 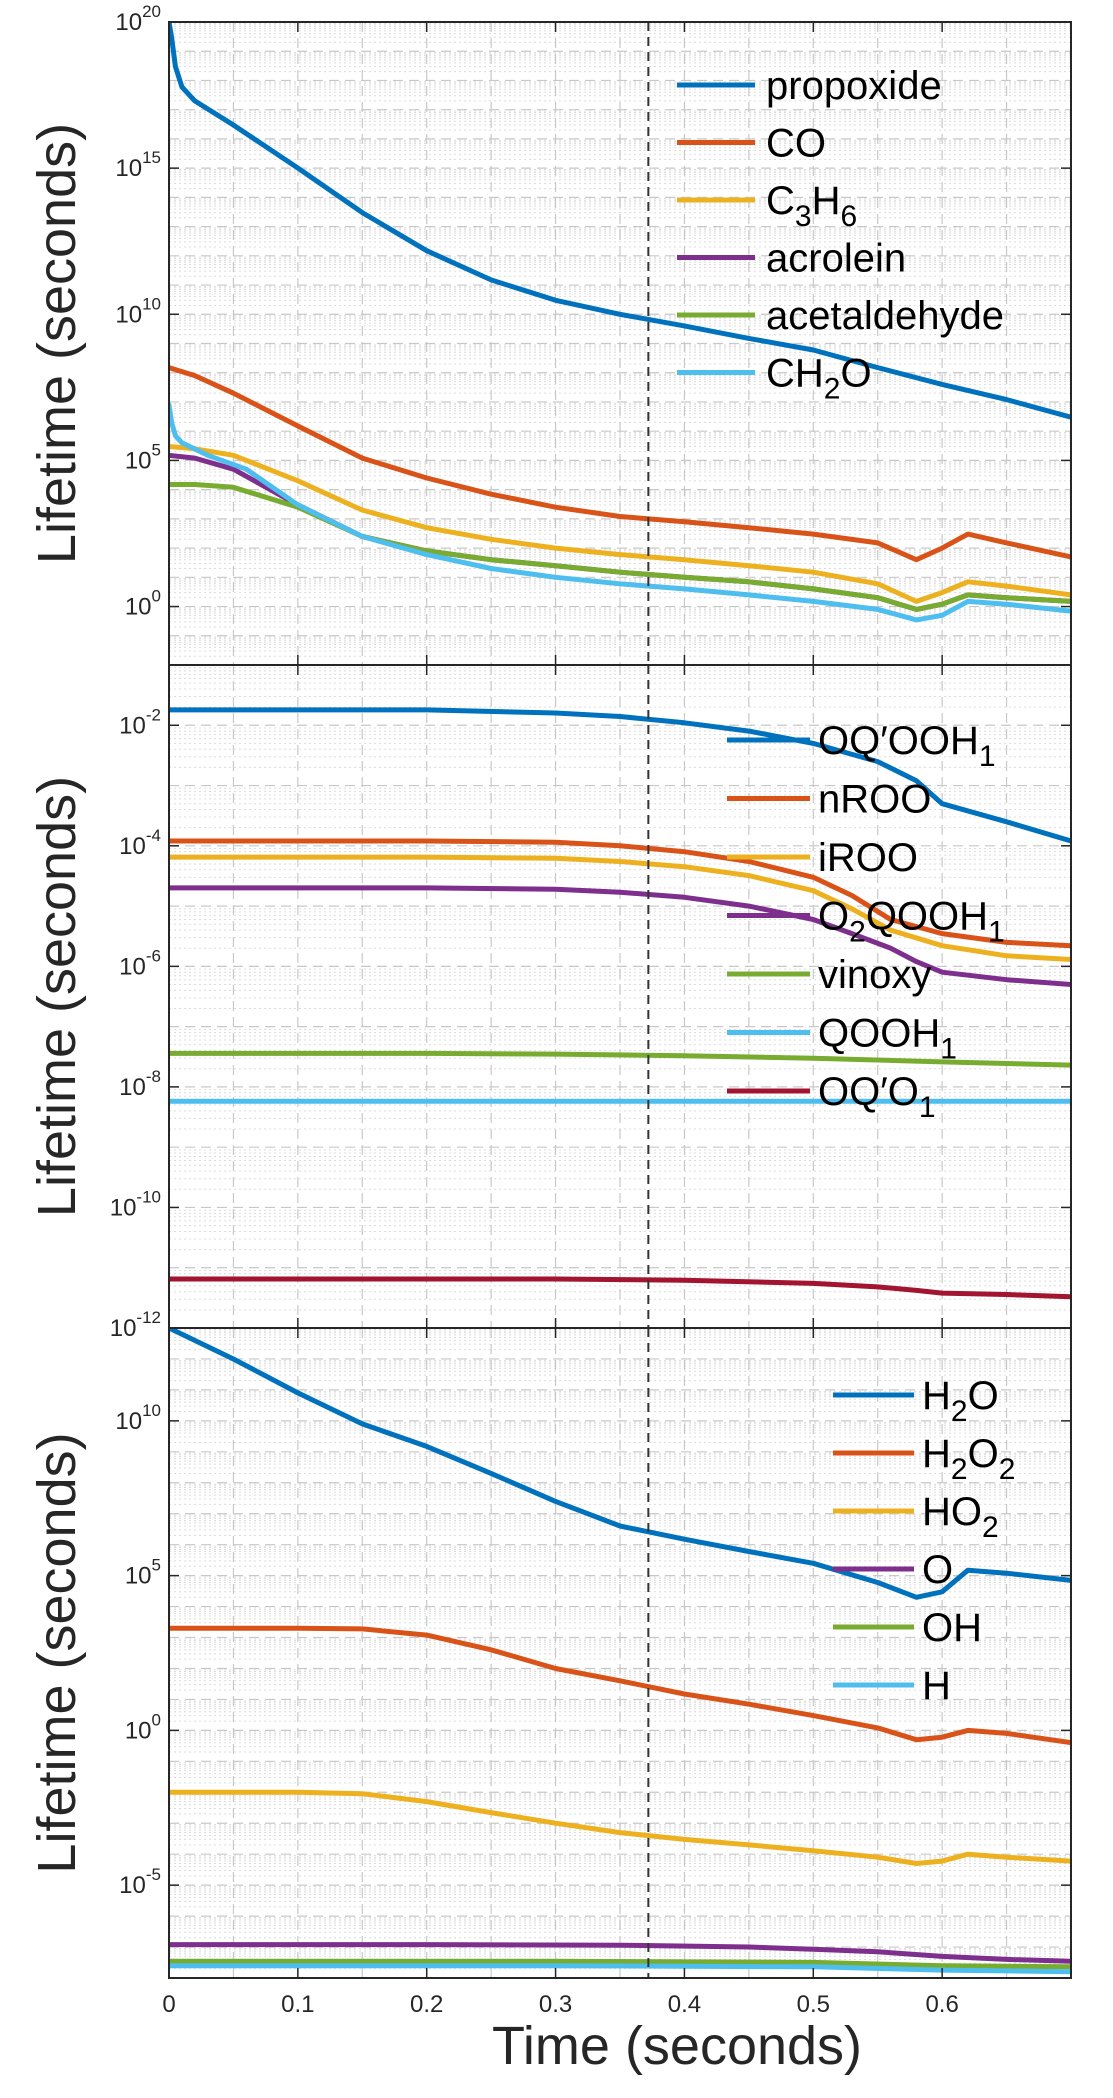 What do you see at coordinates (911, 922) in the screenshot?
I see `legend-label: O2QOOH1` at bounding box center [911, 922].